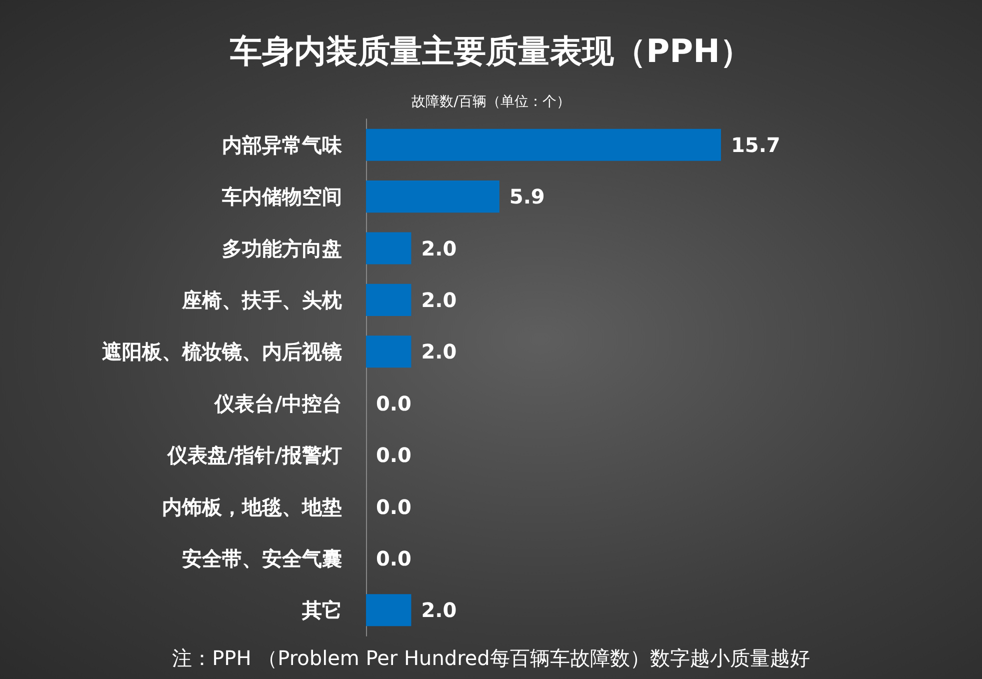 The width and height of the screenshot is (982, 679). What do you see at coordinates (491, 102) in the screenshot?
I see `chart-subtitle: 故障数/百辆（单位：个）` at bounding box center [491, 102].